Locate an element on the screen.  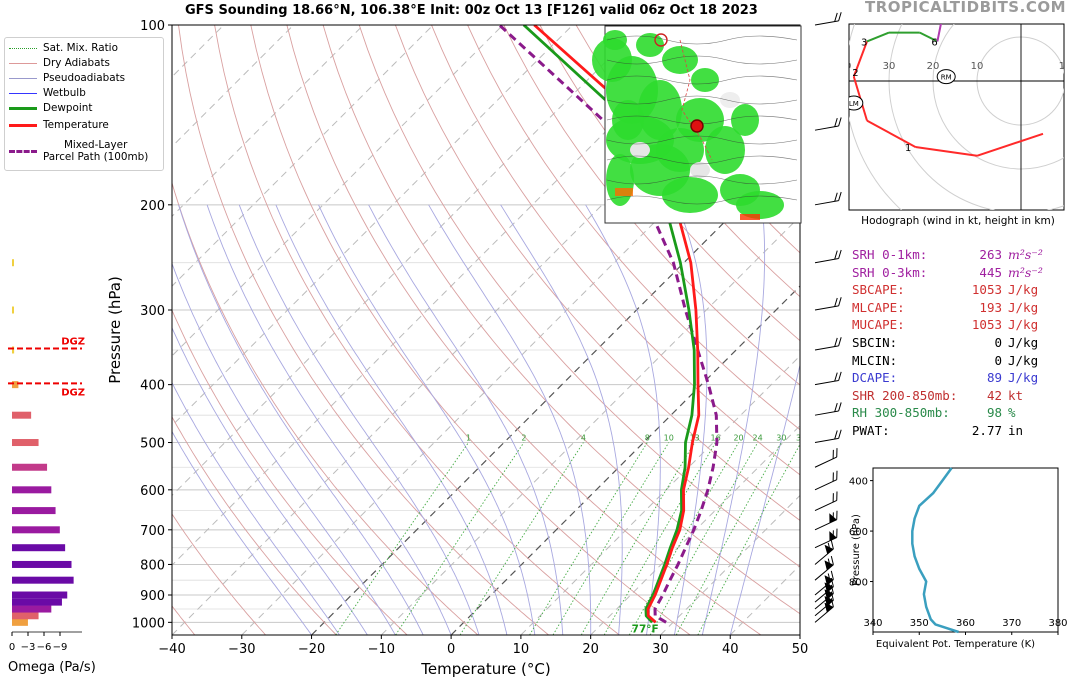
omega-tick-label: −3 is located at coordinates (28, 647).